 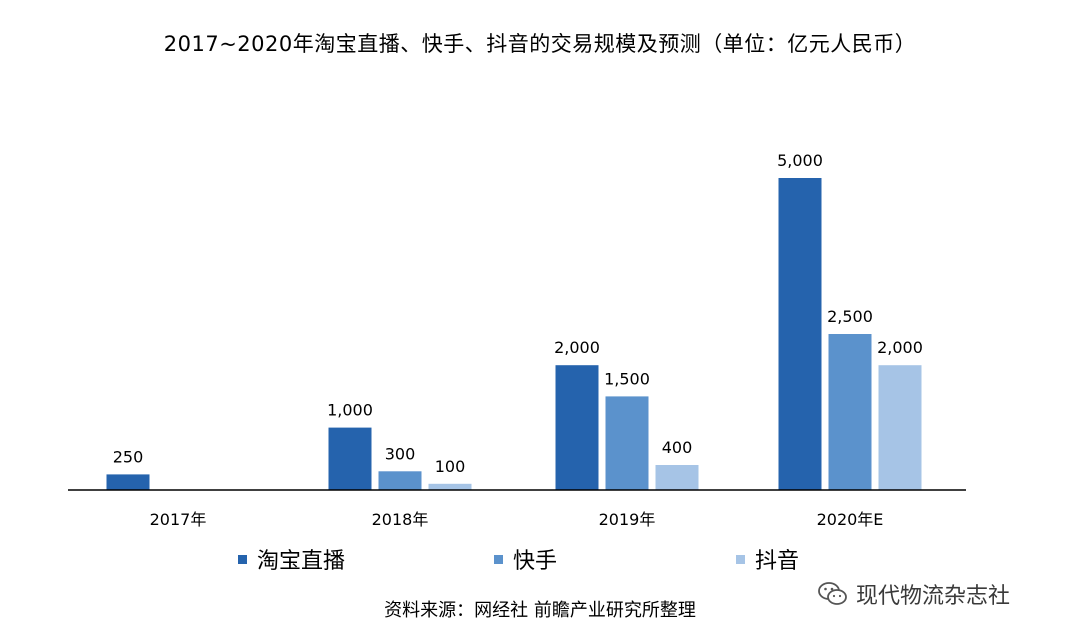 I want to click on data-label-kuaishou-3: 2,500, so click(x=850, y=316).